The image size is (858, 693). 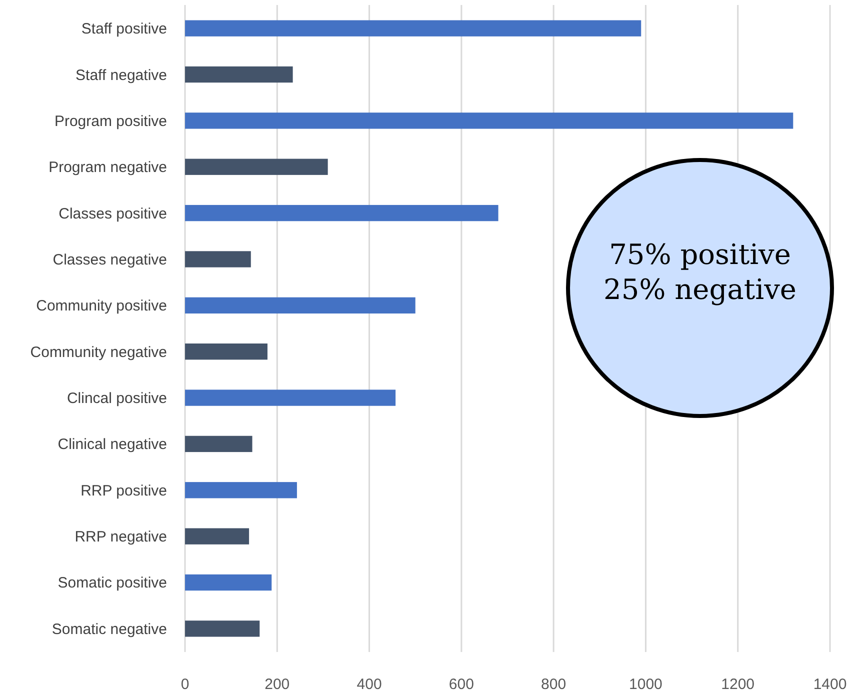 What do you see at coordinates (109, 259) in the screenshot?
I see `y-tick-label: Classes negative` at bounding box center [109, 259].